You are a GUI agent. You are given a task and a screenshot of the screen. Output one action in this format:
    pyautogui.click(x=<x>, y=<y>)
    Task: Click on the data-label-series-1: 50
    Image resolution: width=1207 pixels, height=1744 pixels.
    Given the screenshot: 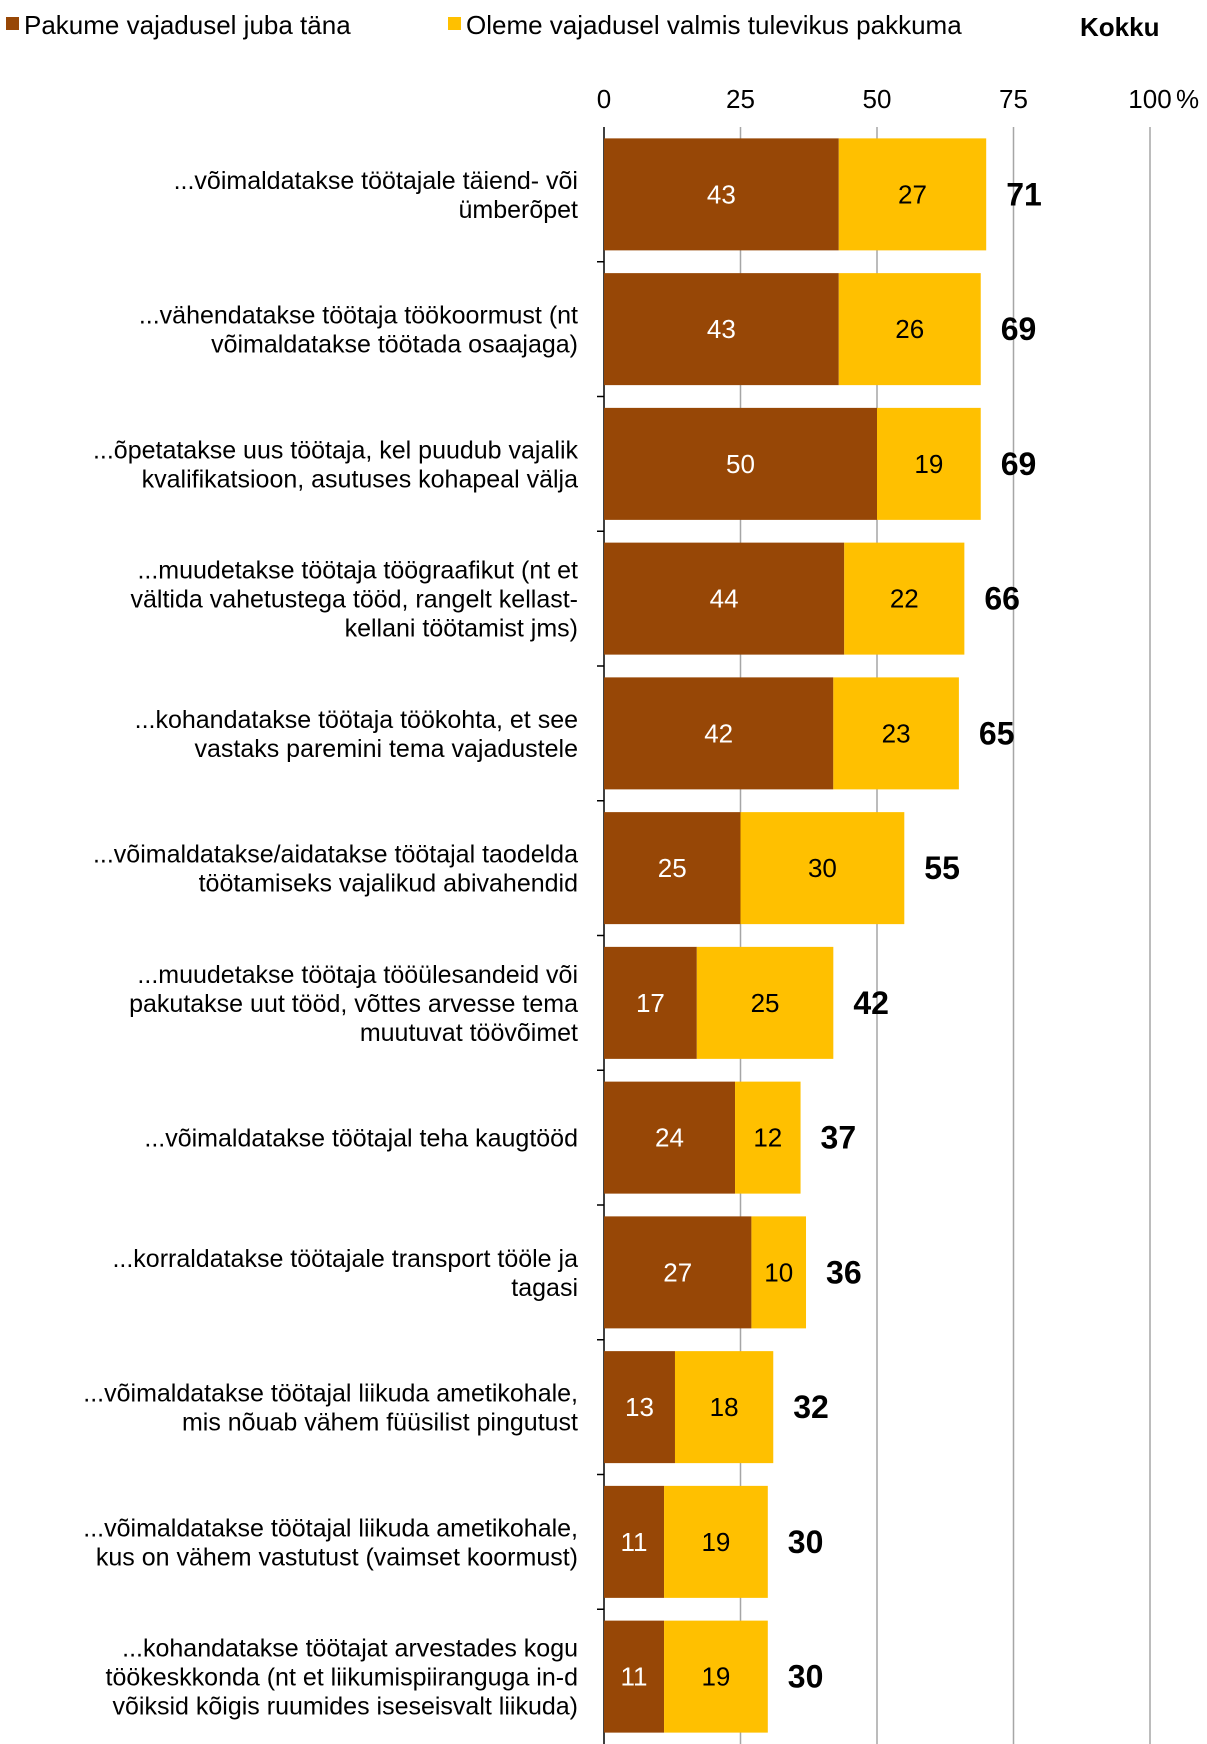 What is the action you would take?
    pyautogui.click(x=740, y=464)
    